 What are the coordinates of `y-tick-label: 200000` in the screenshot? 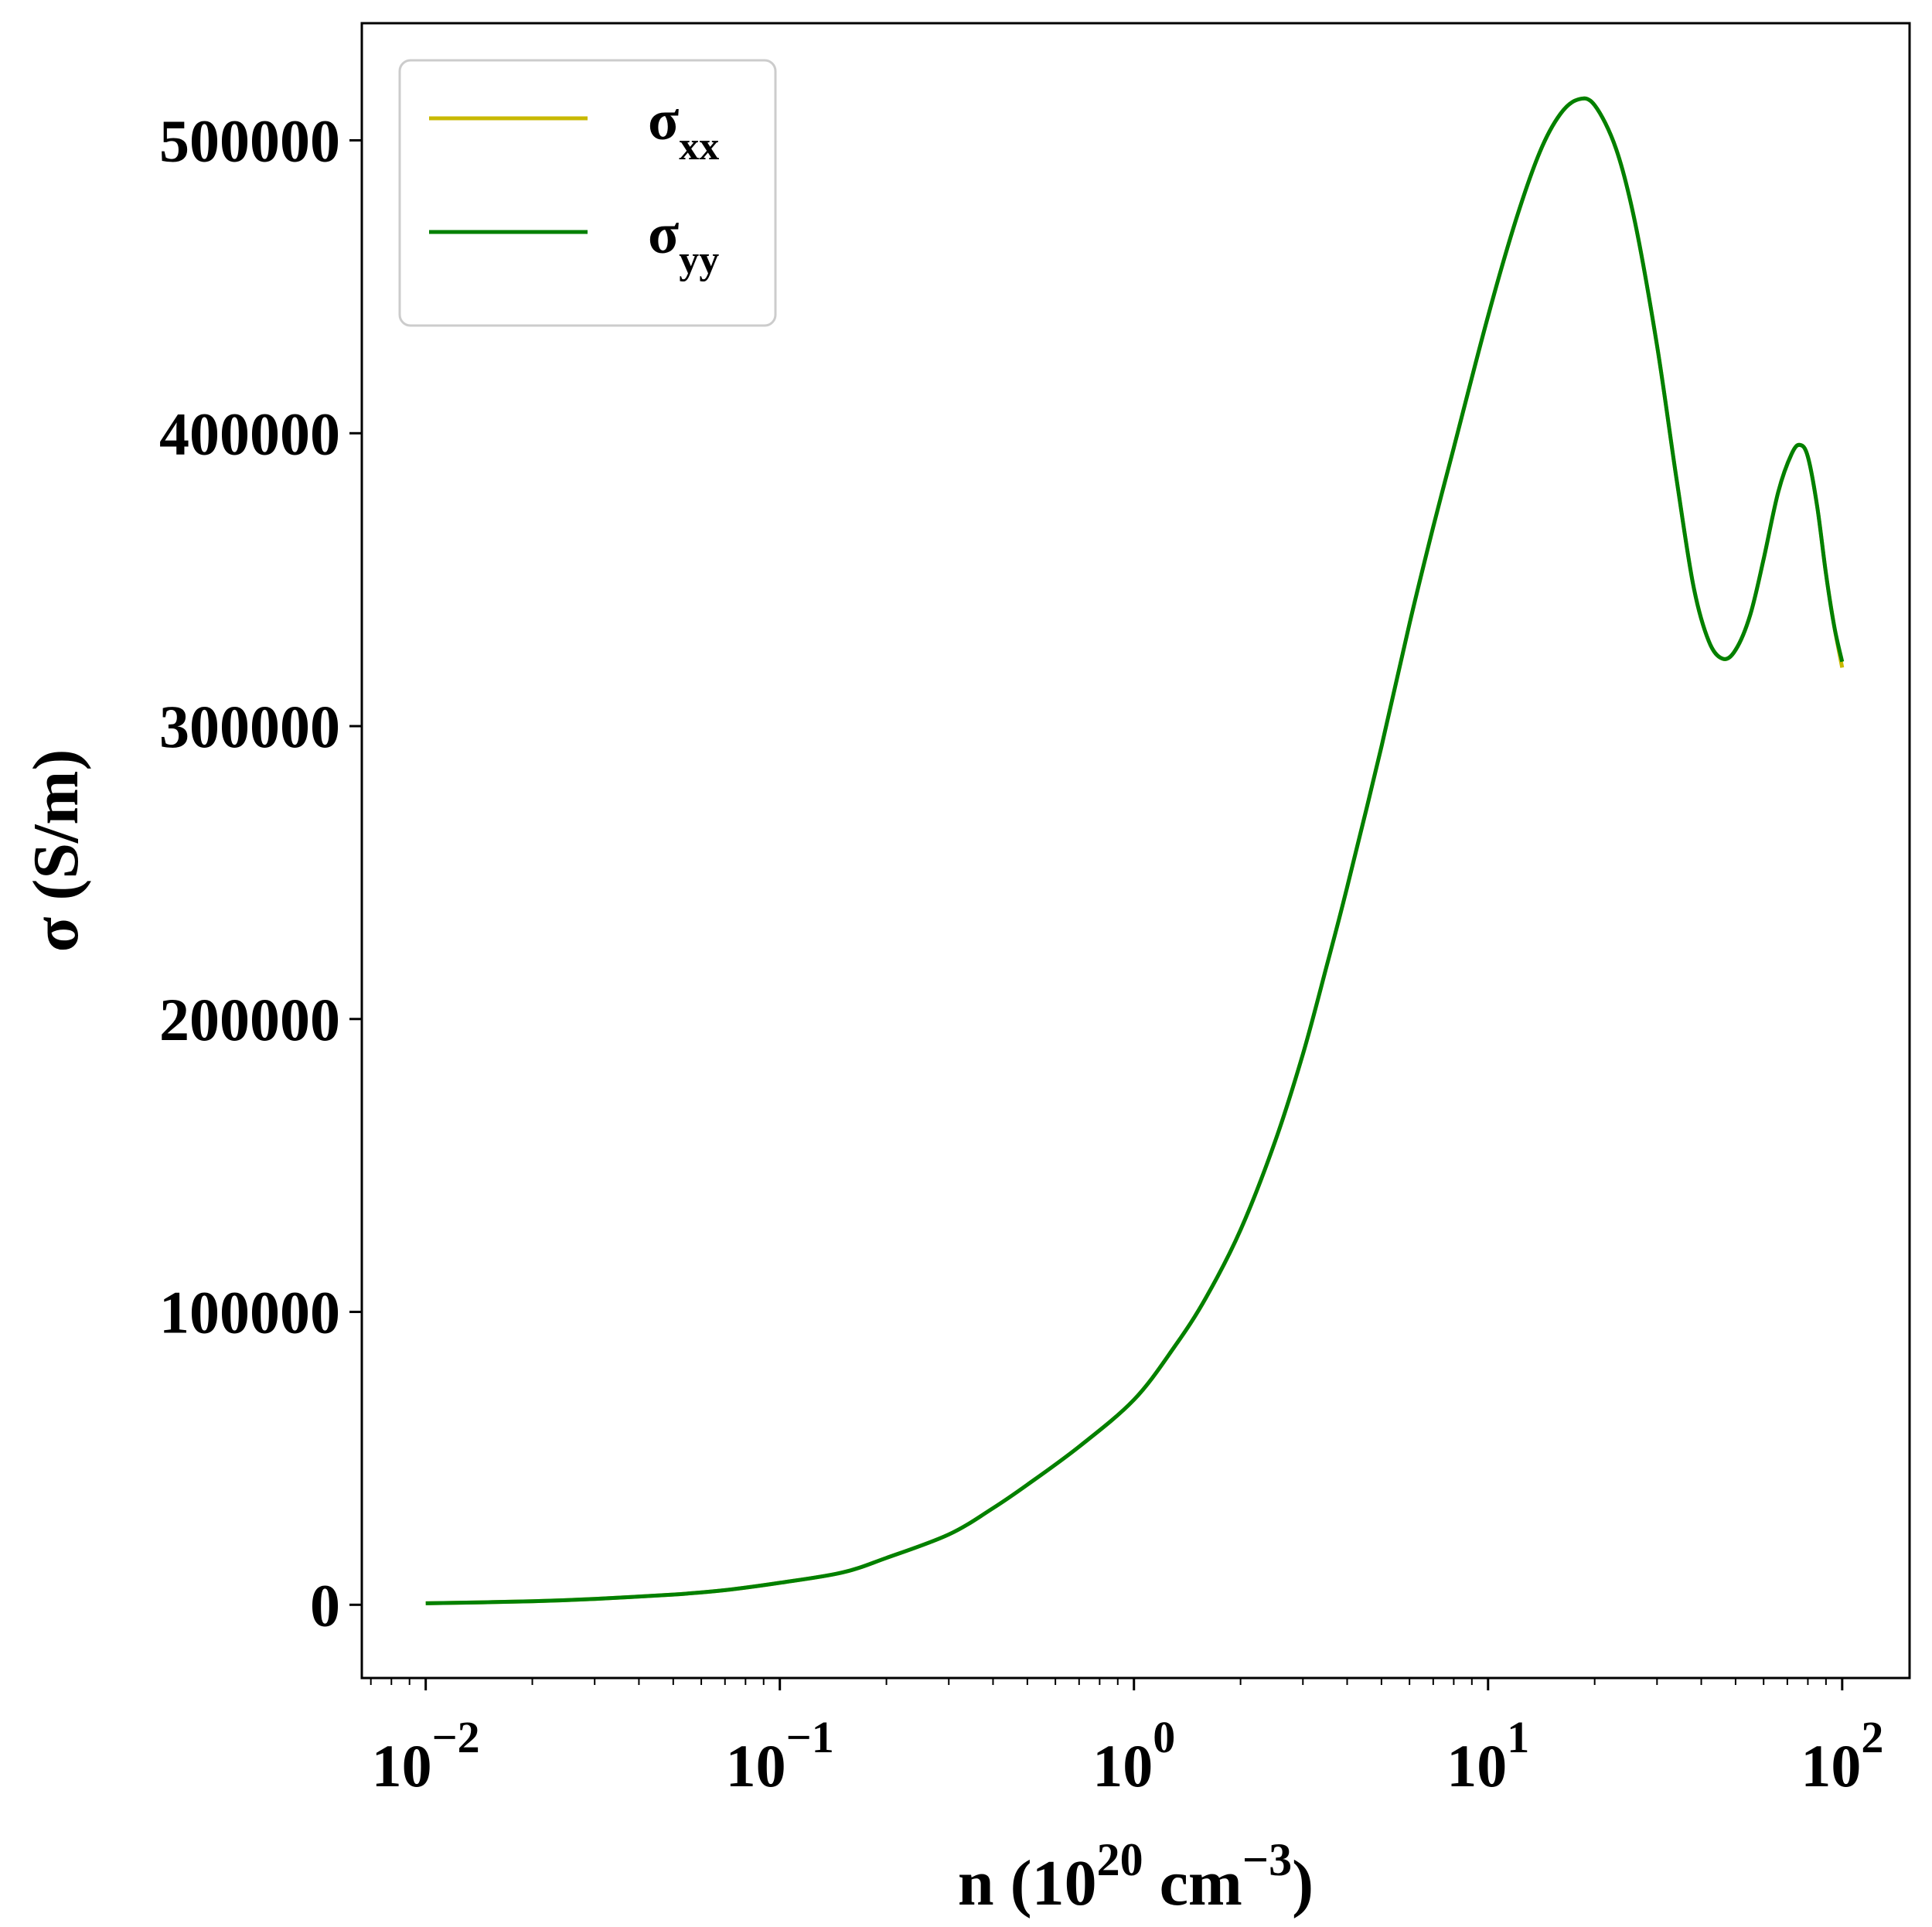 It's located at (249, 1019).